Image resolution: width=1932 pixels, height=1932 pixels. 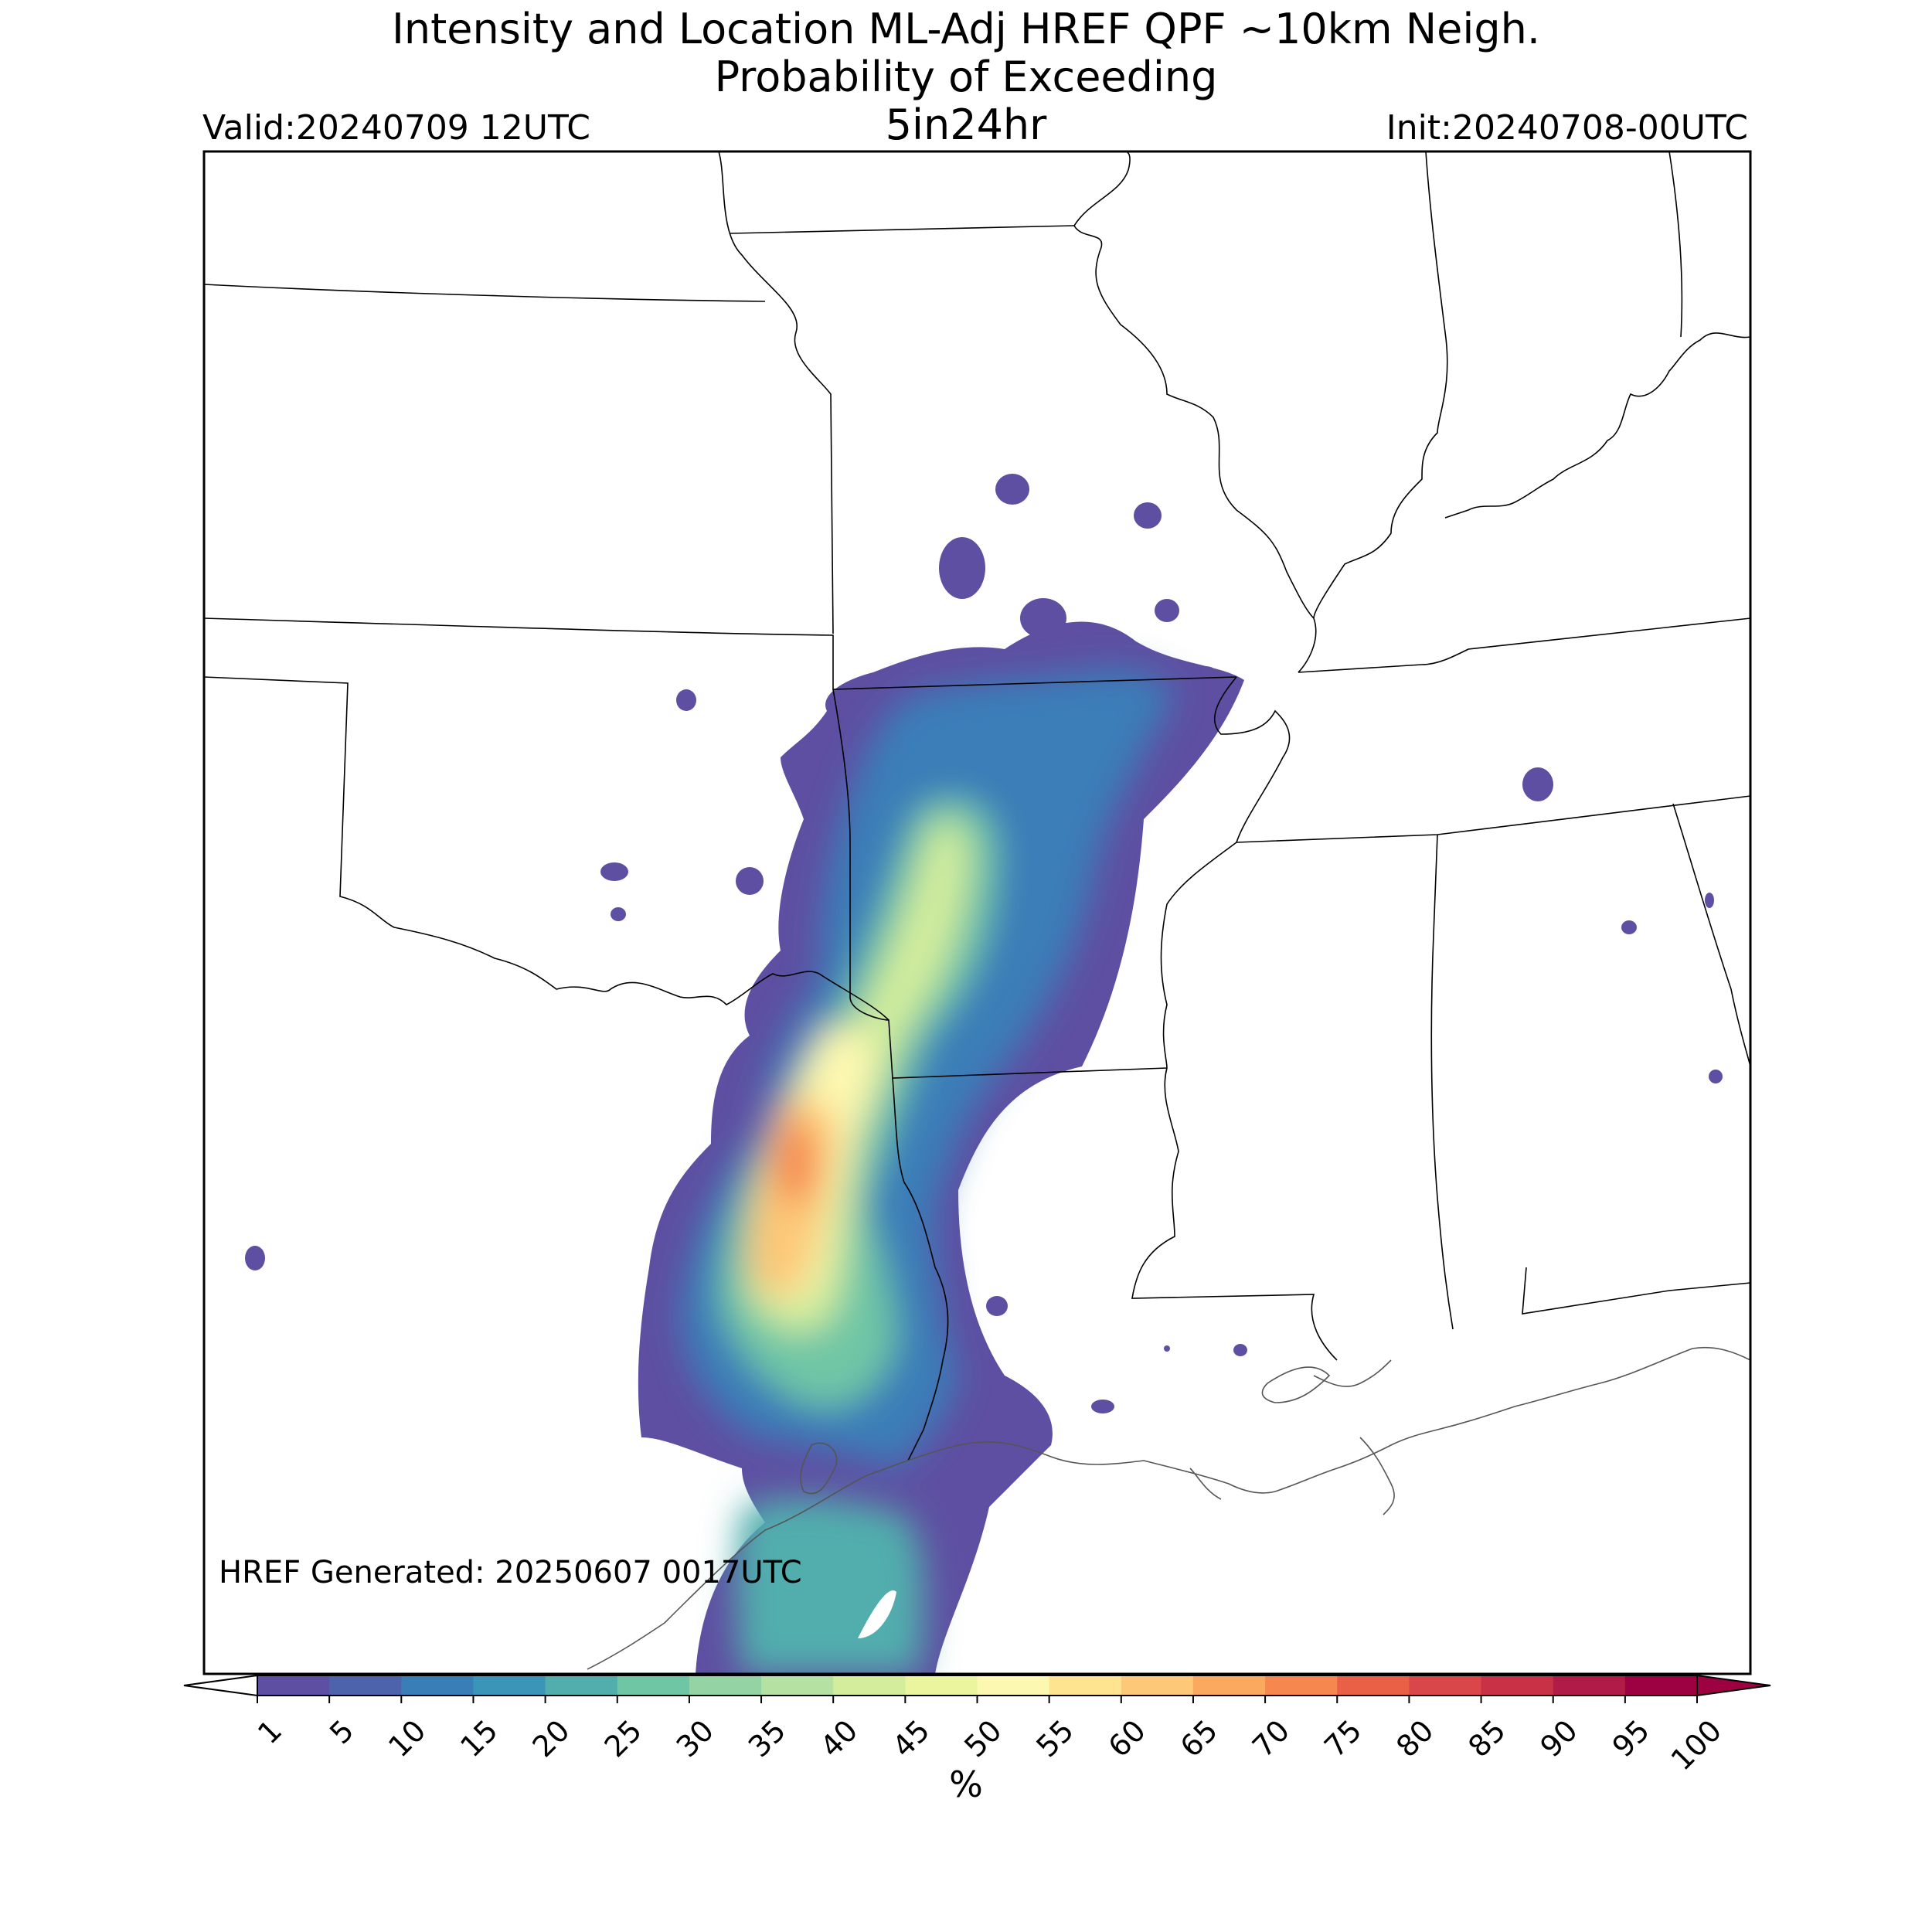 What do you see at coordinates (221, 1685) in the screenshot?
I see `colorbar-under-arrow` at bounding box center [221, 1685].